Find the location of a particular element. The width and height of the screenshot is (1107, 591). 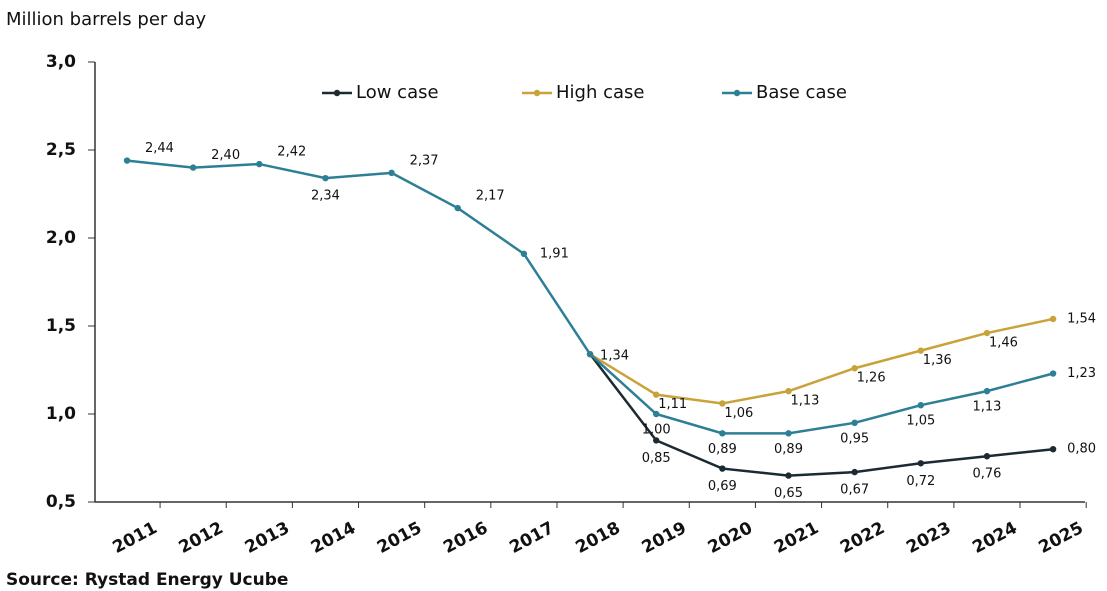

x-tick-label: 2013 is located at coordinates (267, 538).